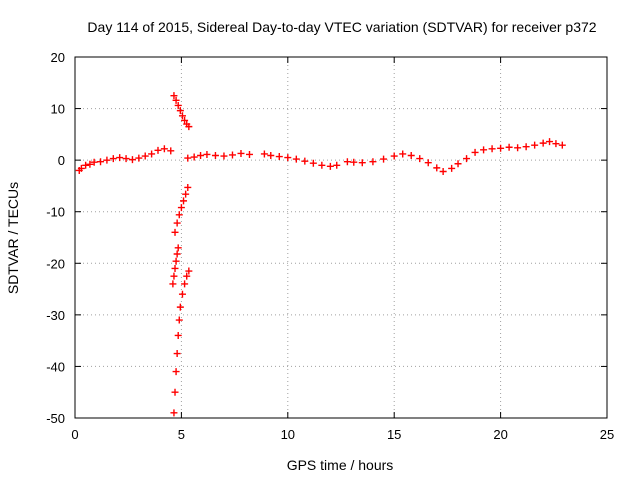  Describe the element at coordinates (340, 465) in the screenshot. I see `x-axis-label: GPS time / hours` at that location.